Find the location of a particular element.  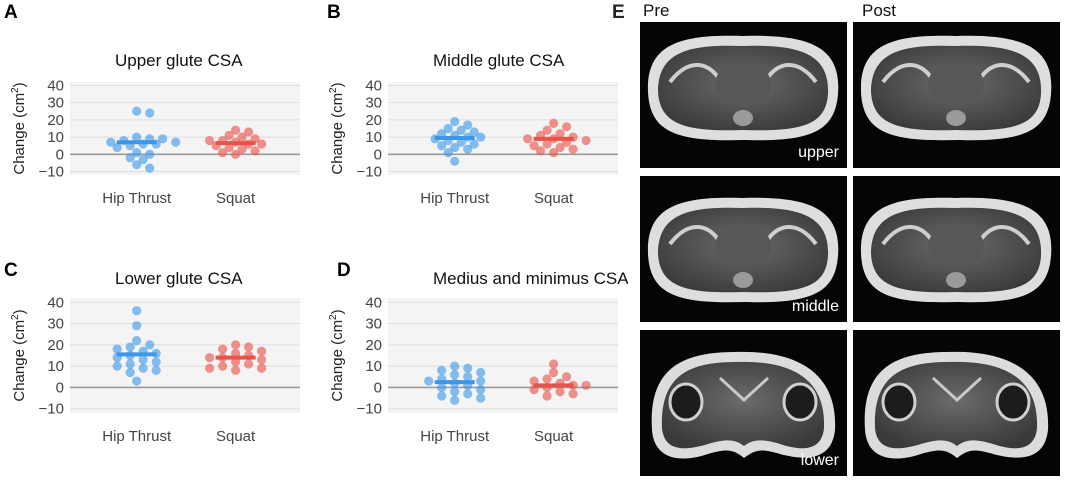

mri-post-middle is located at coordinates (956, 249).